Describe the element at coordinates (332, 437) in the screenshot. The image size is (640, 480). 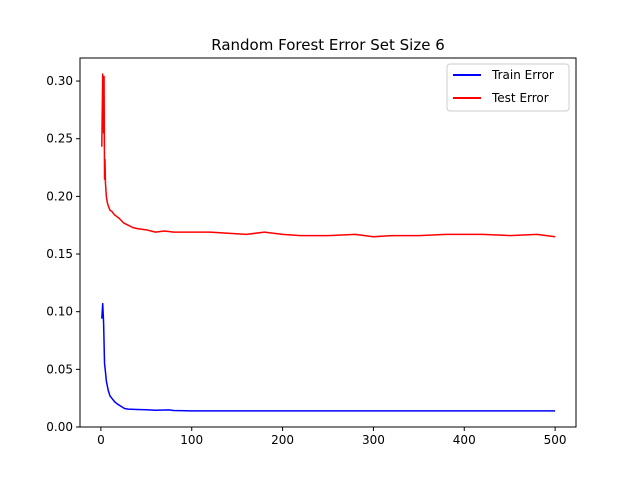
I see `x-axis: 0 100 200 300 400 500` at that location.